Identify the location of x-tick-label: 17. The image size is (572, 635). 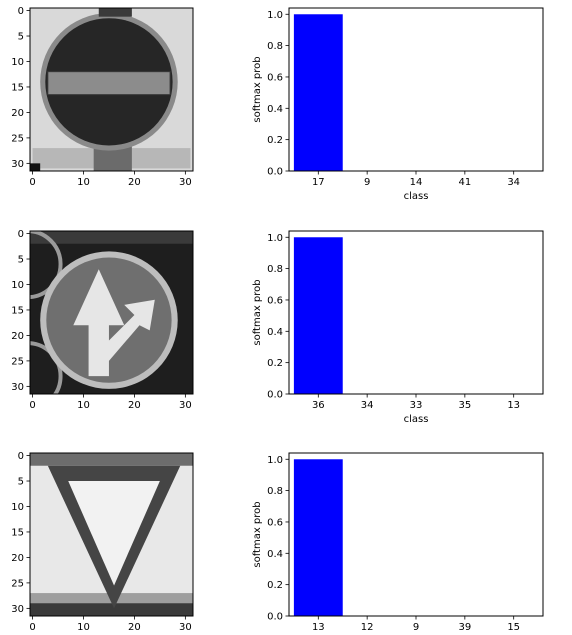
(318, 182).